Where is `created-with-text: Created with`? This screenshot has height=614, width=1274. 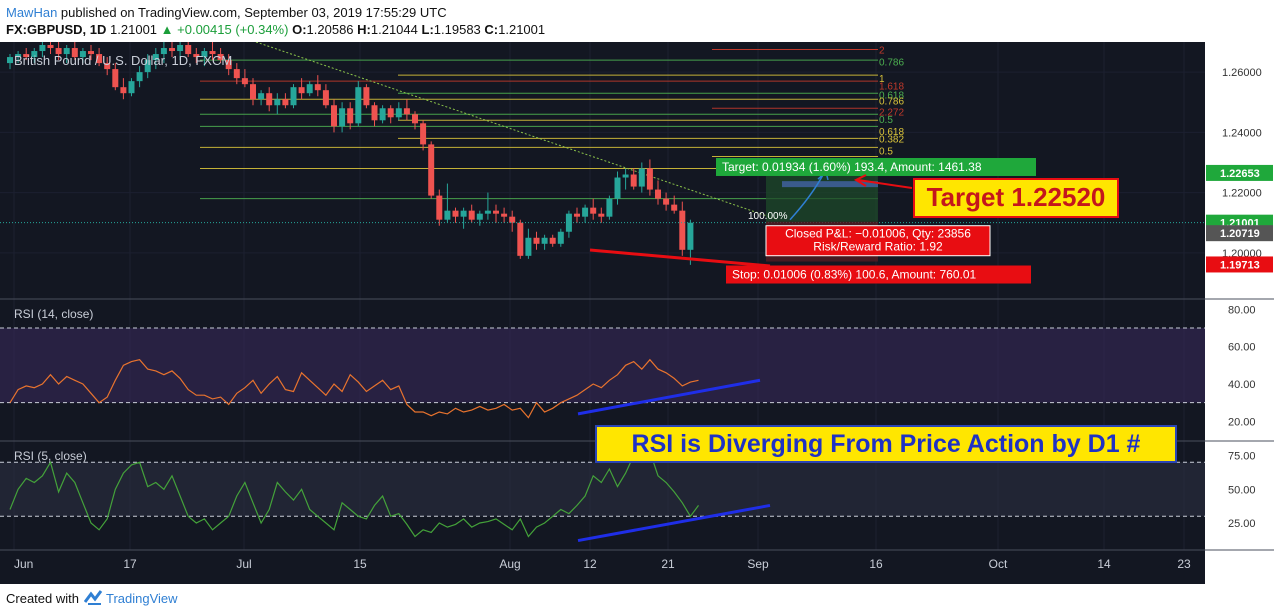 created-with-text: Created with is located at coordinates (42, 598).